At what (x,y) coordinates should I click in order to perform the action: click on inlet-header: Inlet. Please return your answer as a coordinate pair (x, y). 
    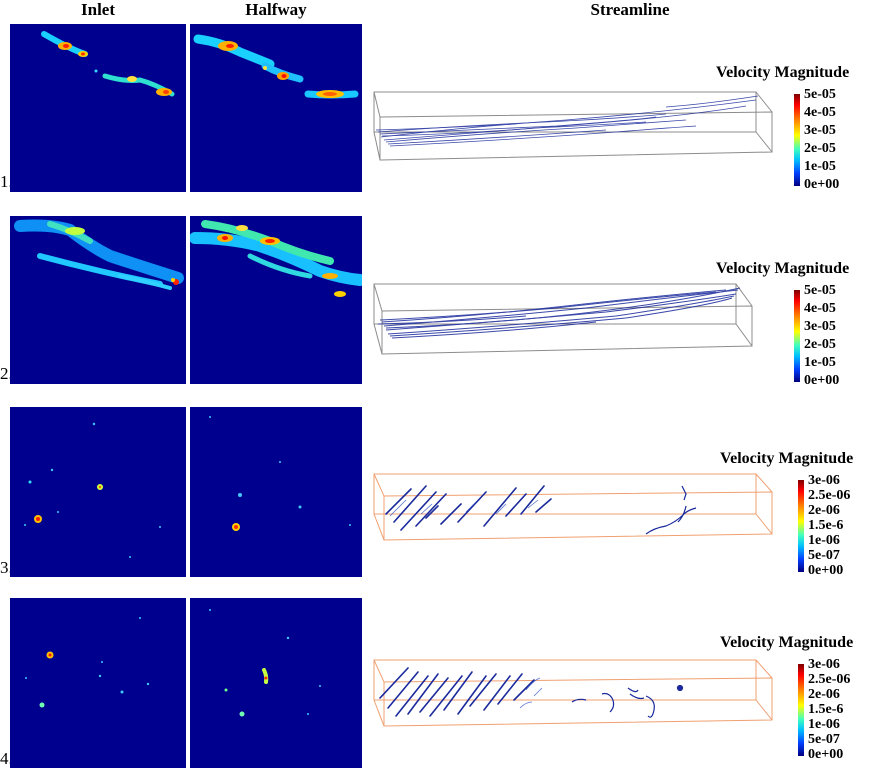
    Looking at the image, I should click on (98, 9).